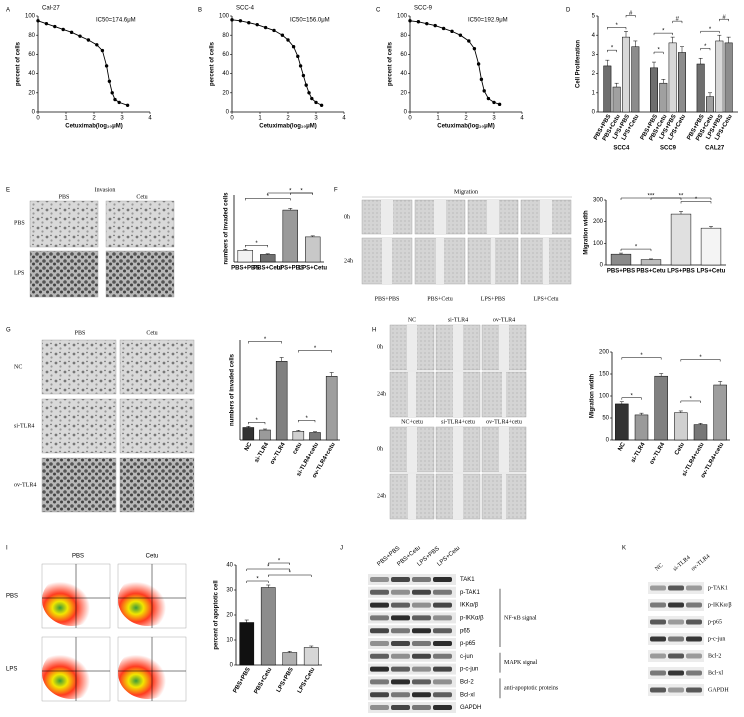  I want to click on panel-letter: C, so click(378, 11).